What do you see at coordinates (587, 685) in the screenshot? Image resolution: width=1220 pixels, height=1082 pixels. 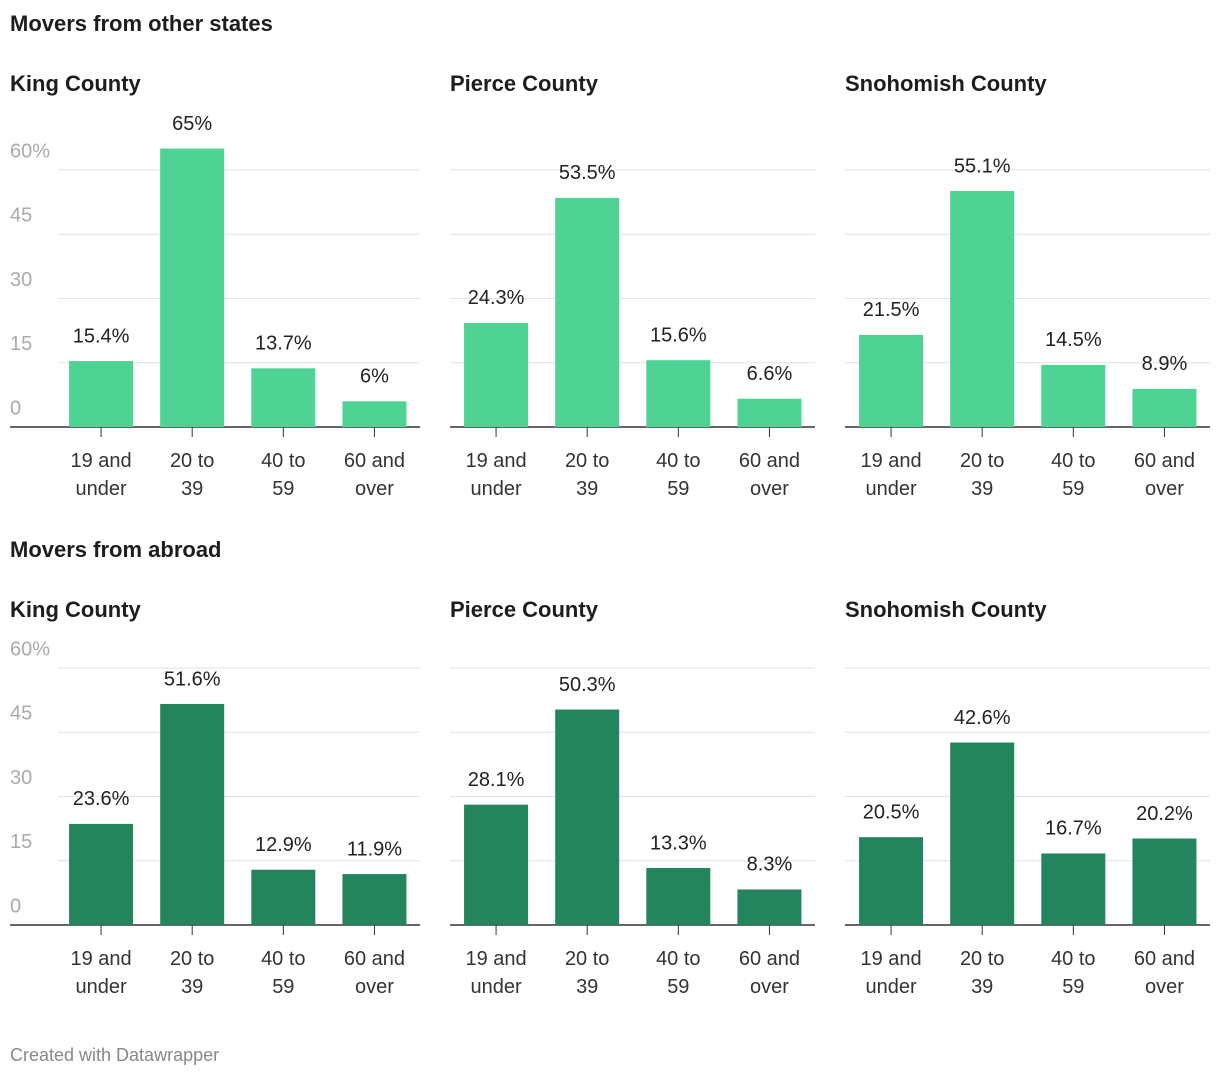 I see `value-label: 50.3%` at bounding box center [587, 685].